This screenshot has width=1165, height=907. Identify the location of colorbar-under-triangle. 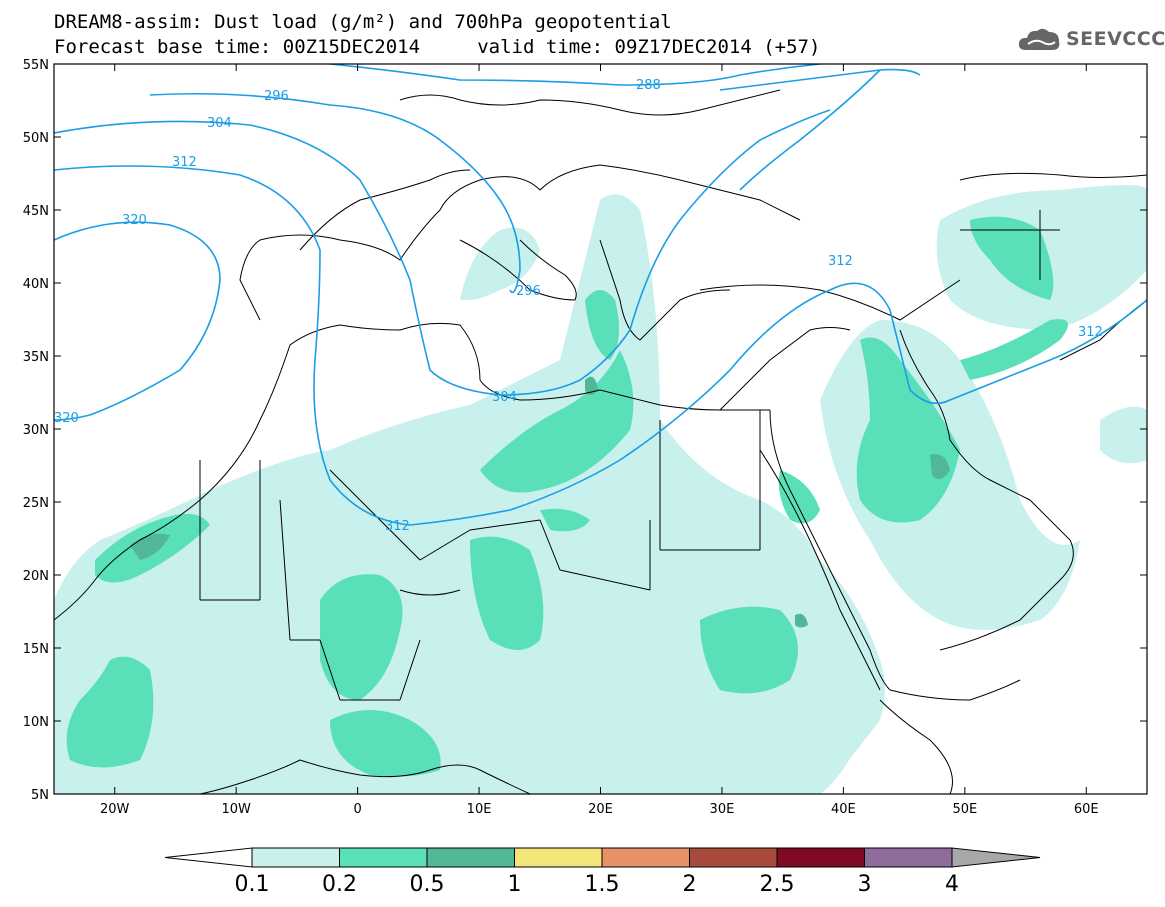
(208, 857).